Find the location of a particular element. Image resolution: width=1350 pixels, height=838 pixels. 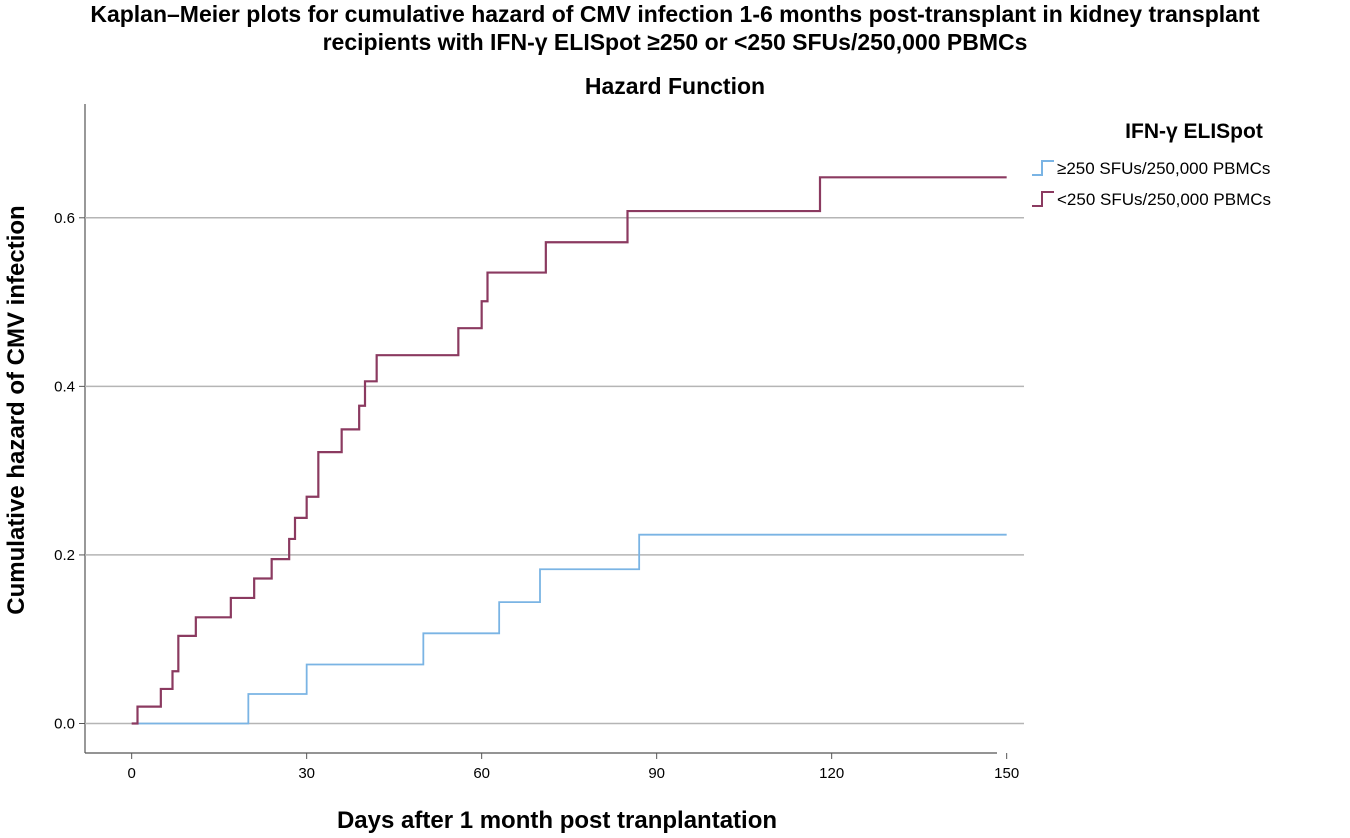

x-tick-label: 30 is located at coordinates (306, 773).